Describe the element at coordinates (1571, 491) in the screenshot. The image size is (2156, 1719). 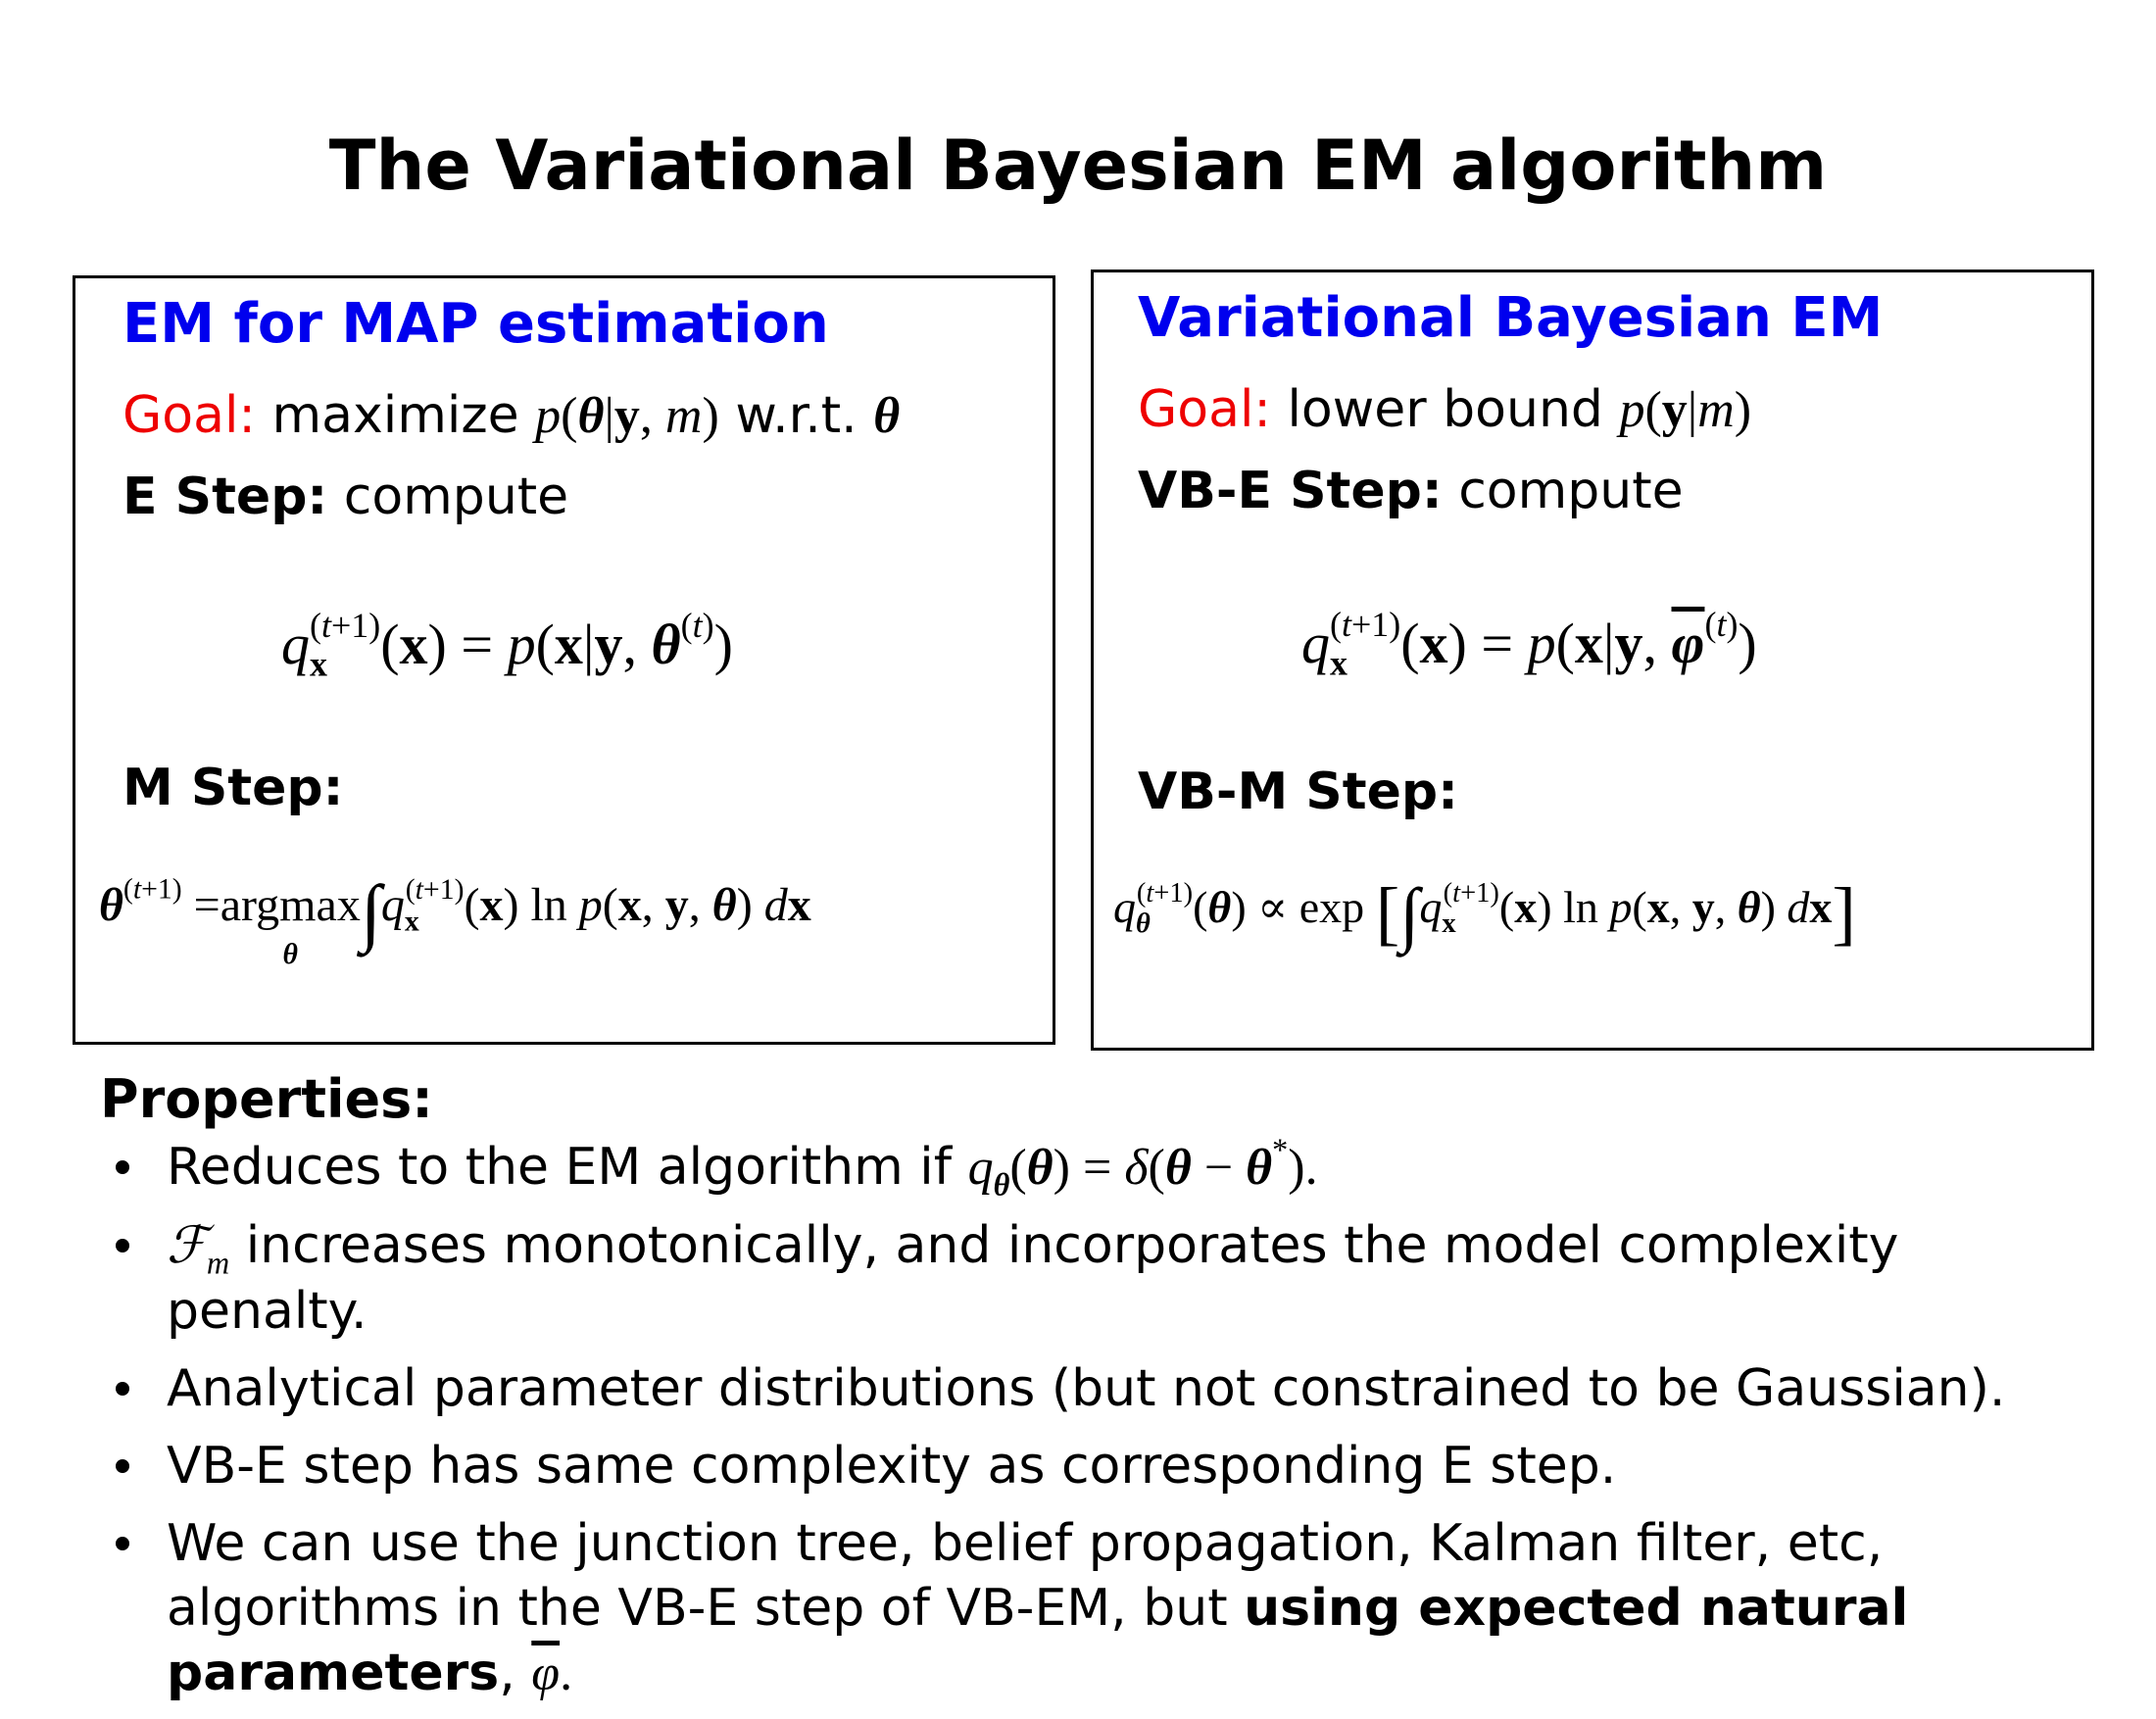
I see `vb-e-step-text: compute` at that location.